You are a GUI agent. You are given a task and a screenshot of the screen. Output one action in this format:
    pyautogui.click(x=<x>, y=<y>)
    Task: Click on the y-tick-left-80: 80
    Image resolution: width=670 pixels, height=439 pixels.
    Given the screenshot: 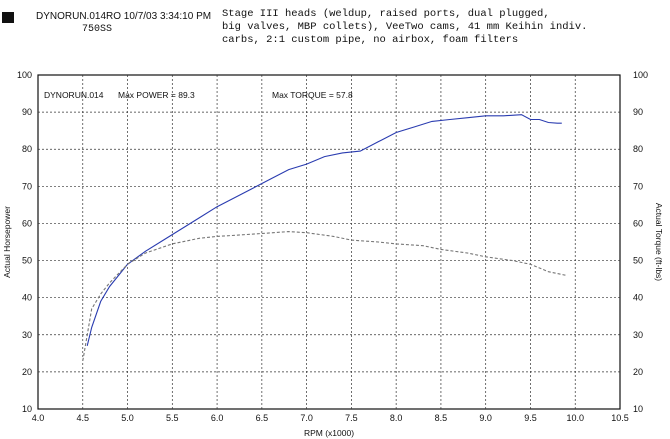 What is the action you would take?
    pyautogui.click(x=27, y=149)
    